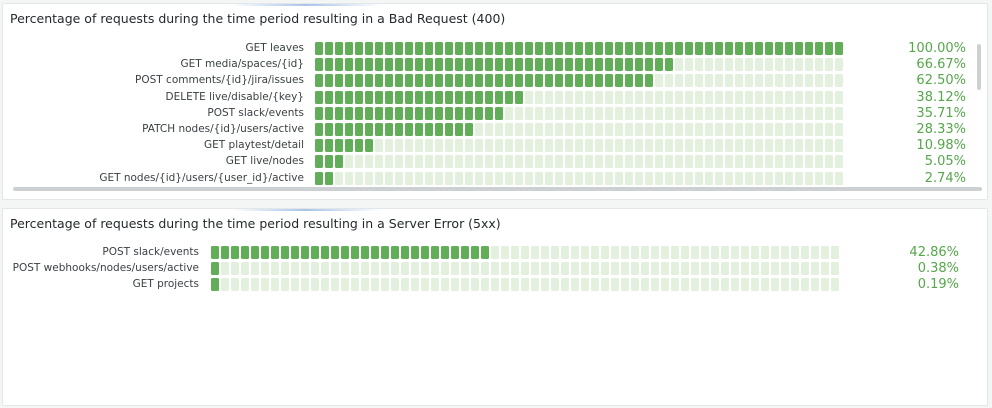 Image resolution: width=992 pixels, height=408 pixels. What do you see at coordinates (979, 67) in the screenshot?
I see `vertical-scrollbar` at bounding box center [979, 67].